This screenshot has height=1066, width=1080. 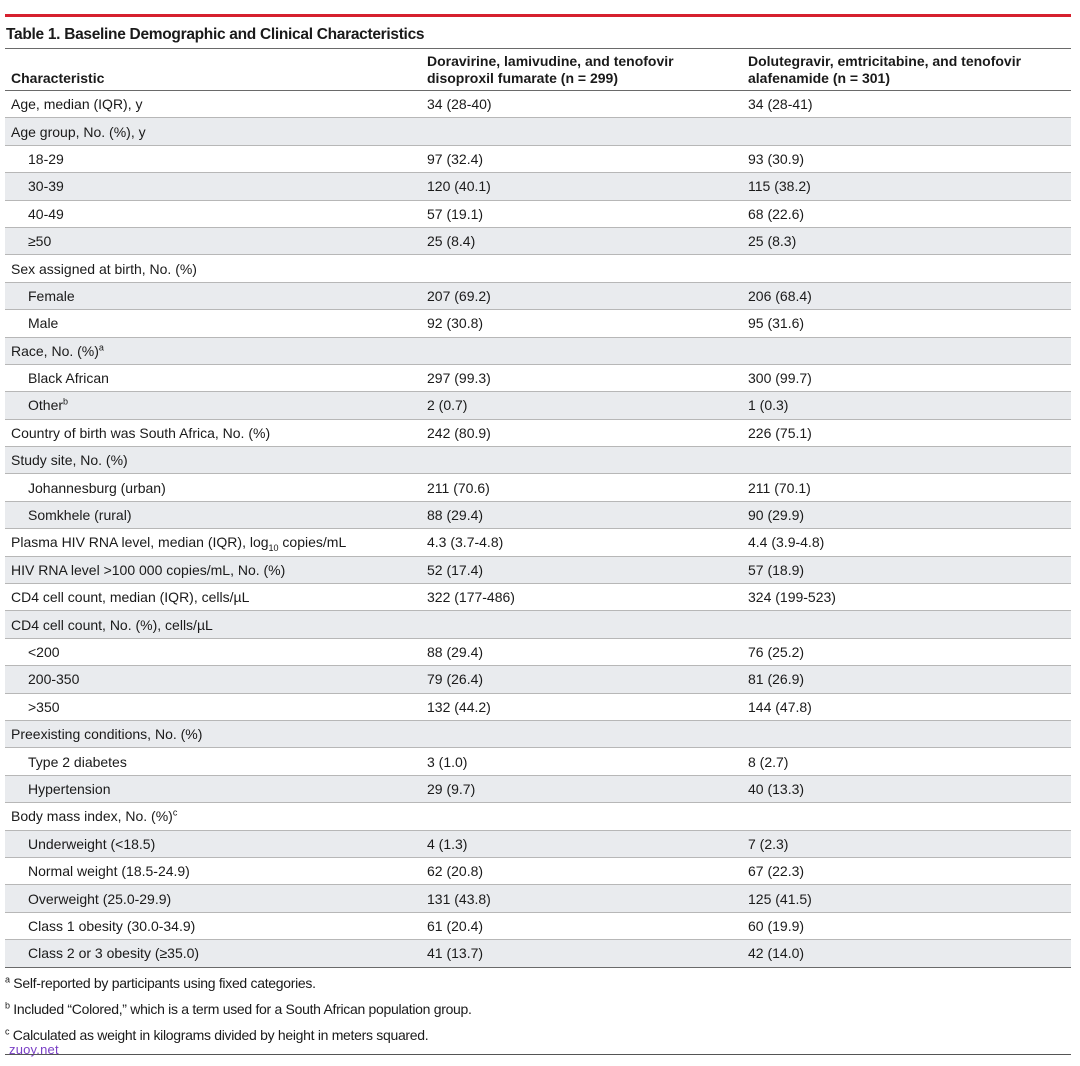 I want to click on value-doravirine: 29 (9.7), so click(x=581, y=789).